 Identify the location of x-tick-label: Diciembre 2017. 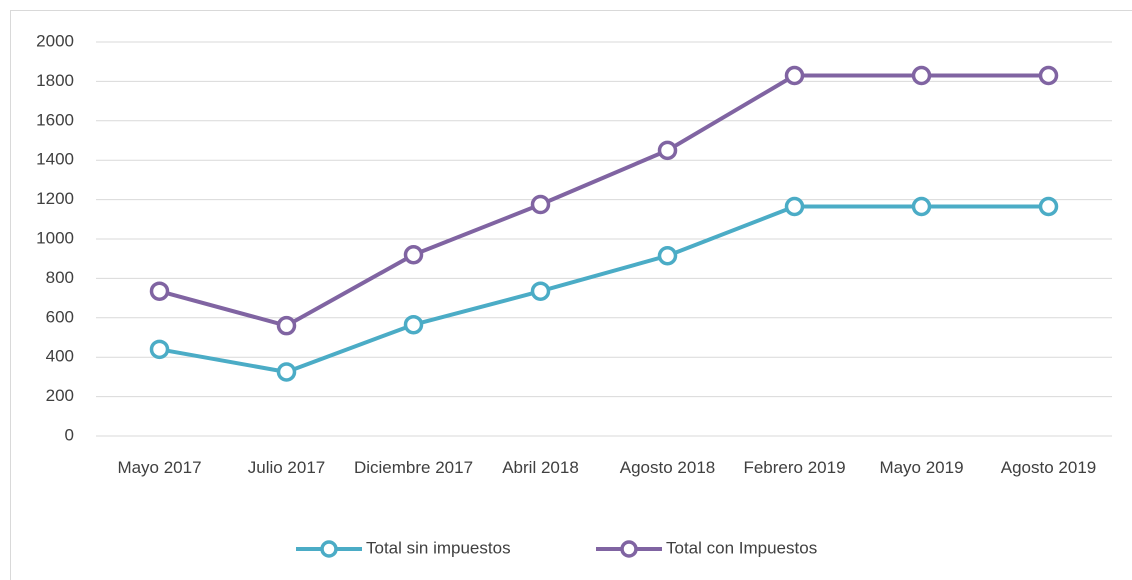
(413, 467).